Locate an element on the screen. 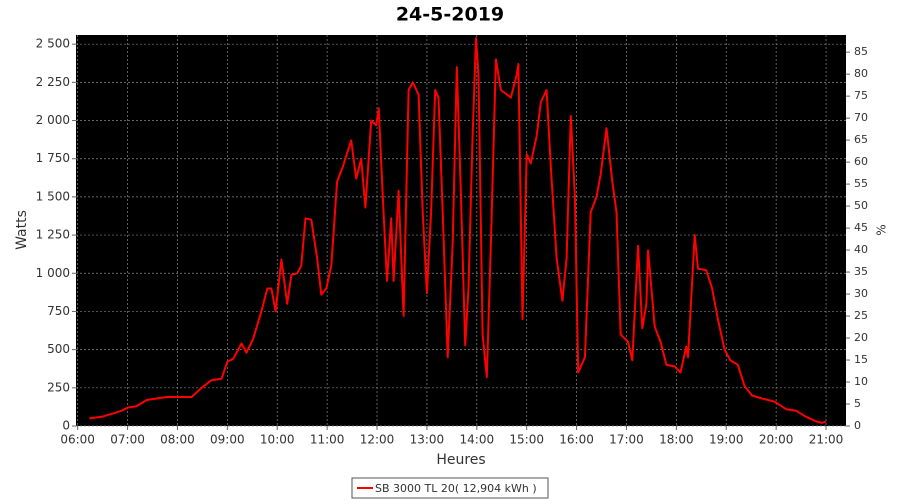 The width and height of the screenshot is (900, 504). x-tick-label: 17:00 is located at coordinates (626, 440).